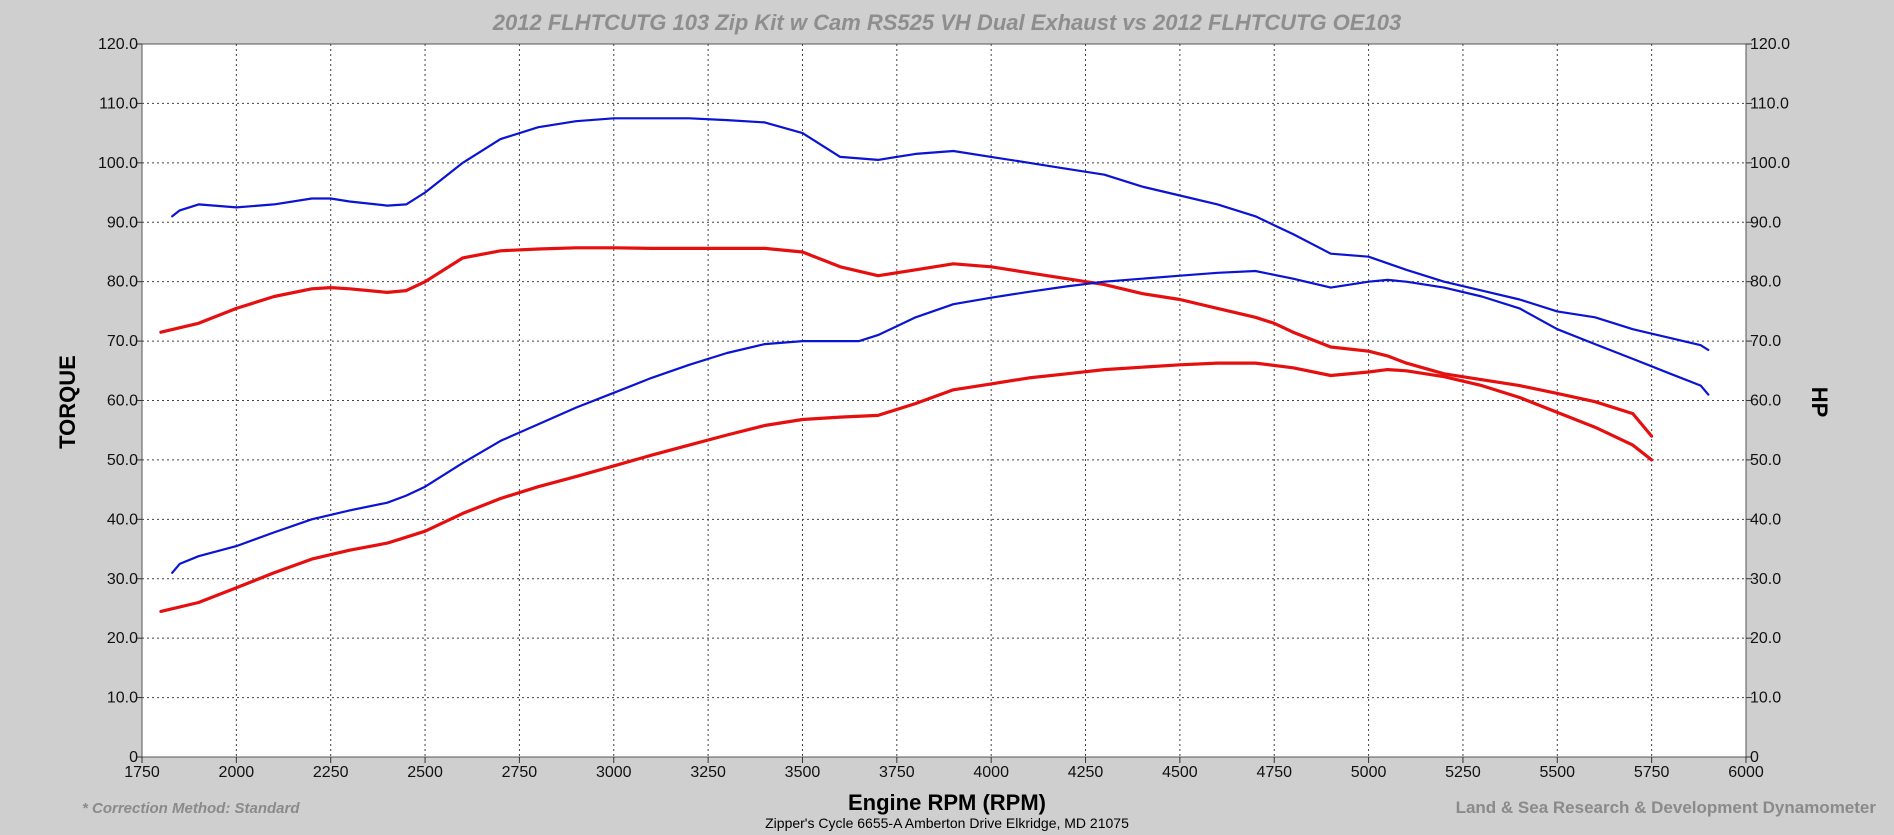 The image size is (1894, 835). What do you see at coordinates (191, 808) in the screenshot?
I see `footer-correction-method: * Correction Method: Standard` at bounding box center [191, 808].